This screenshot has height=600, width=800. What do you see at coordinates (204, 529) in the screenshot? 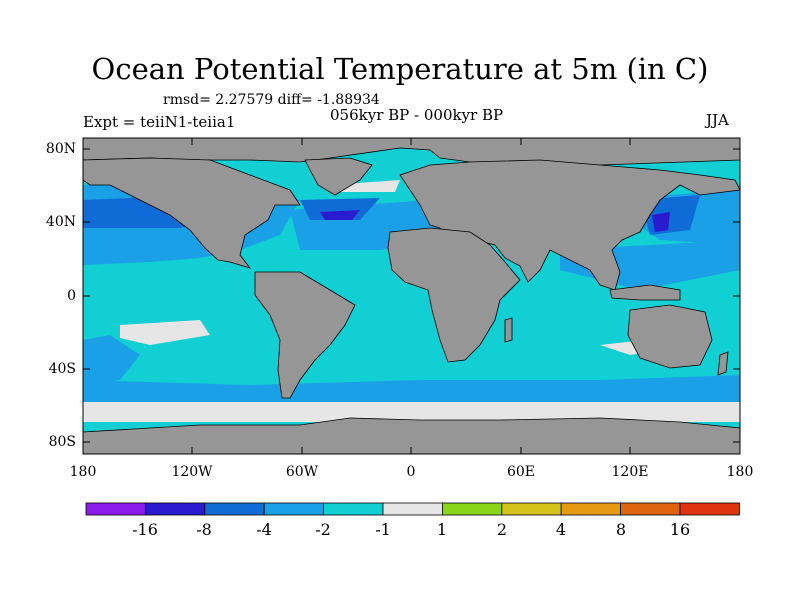
I see `colorbar-label: -8` at bounding box center [204, 529].